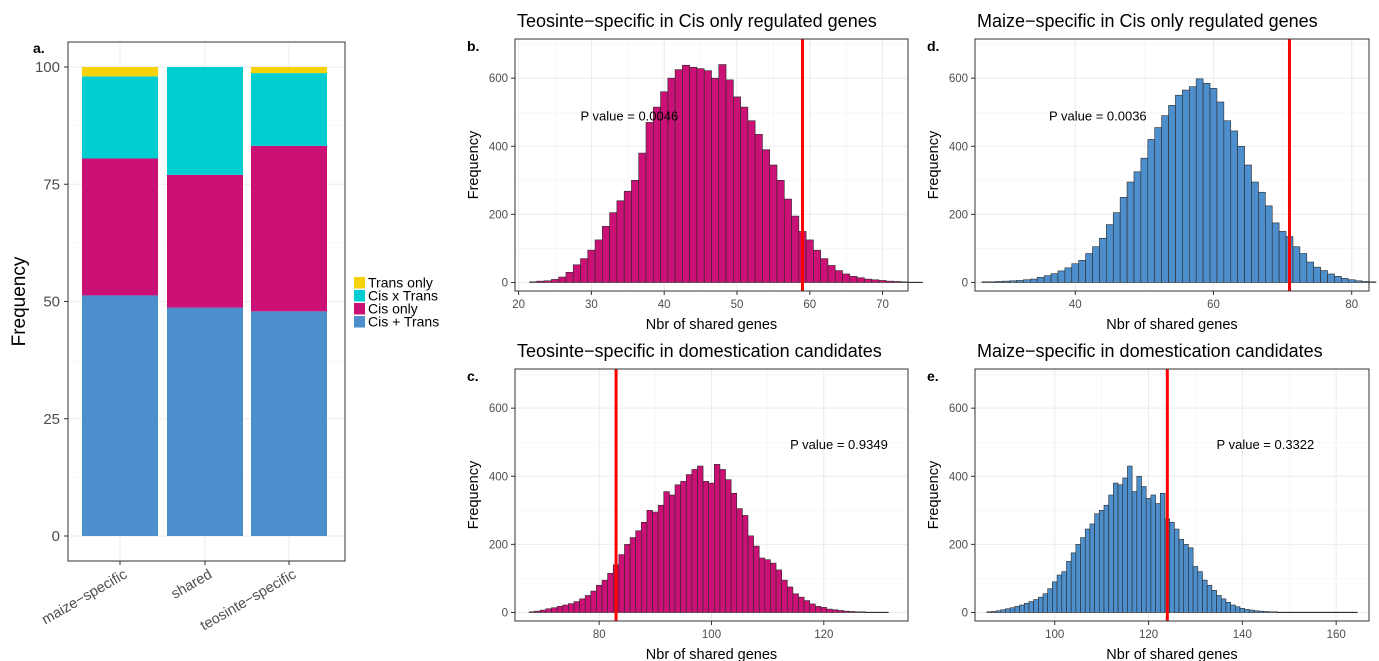  What do you see at coordinates (934, 164) in the screenshot?
I see `y-axis-title: Frequency` at bounding box center [934, 164].